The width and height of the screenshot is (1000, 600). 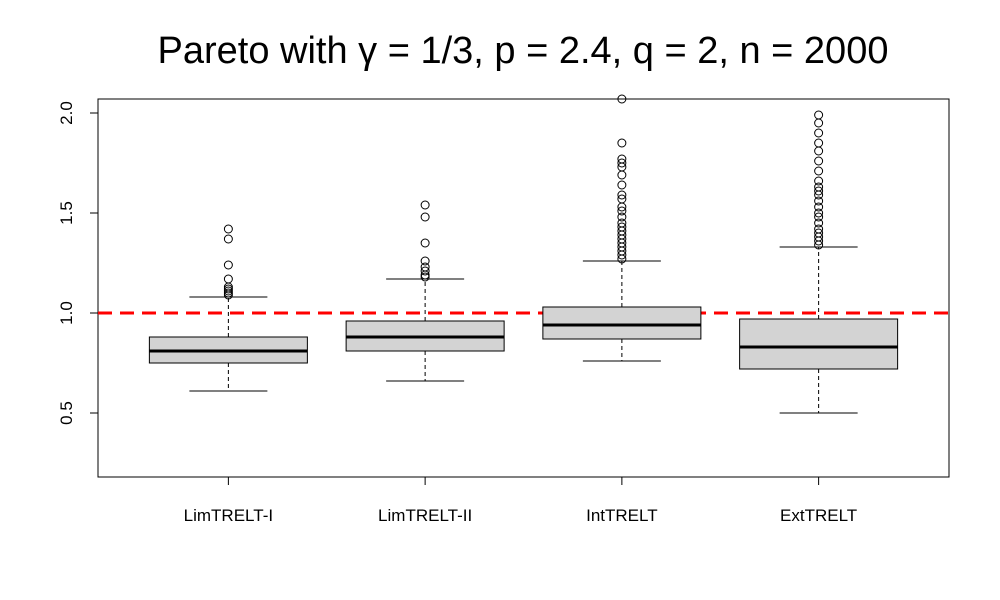 I want to click on y-tick-label: 2.0, so click(x=66, y=113).